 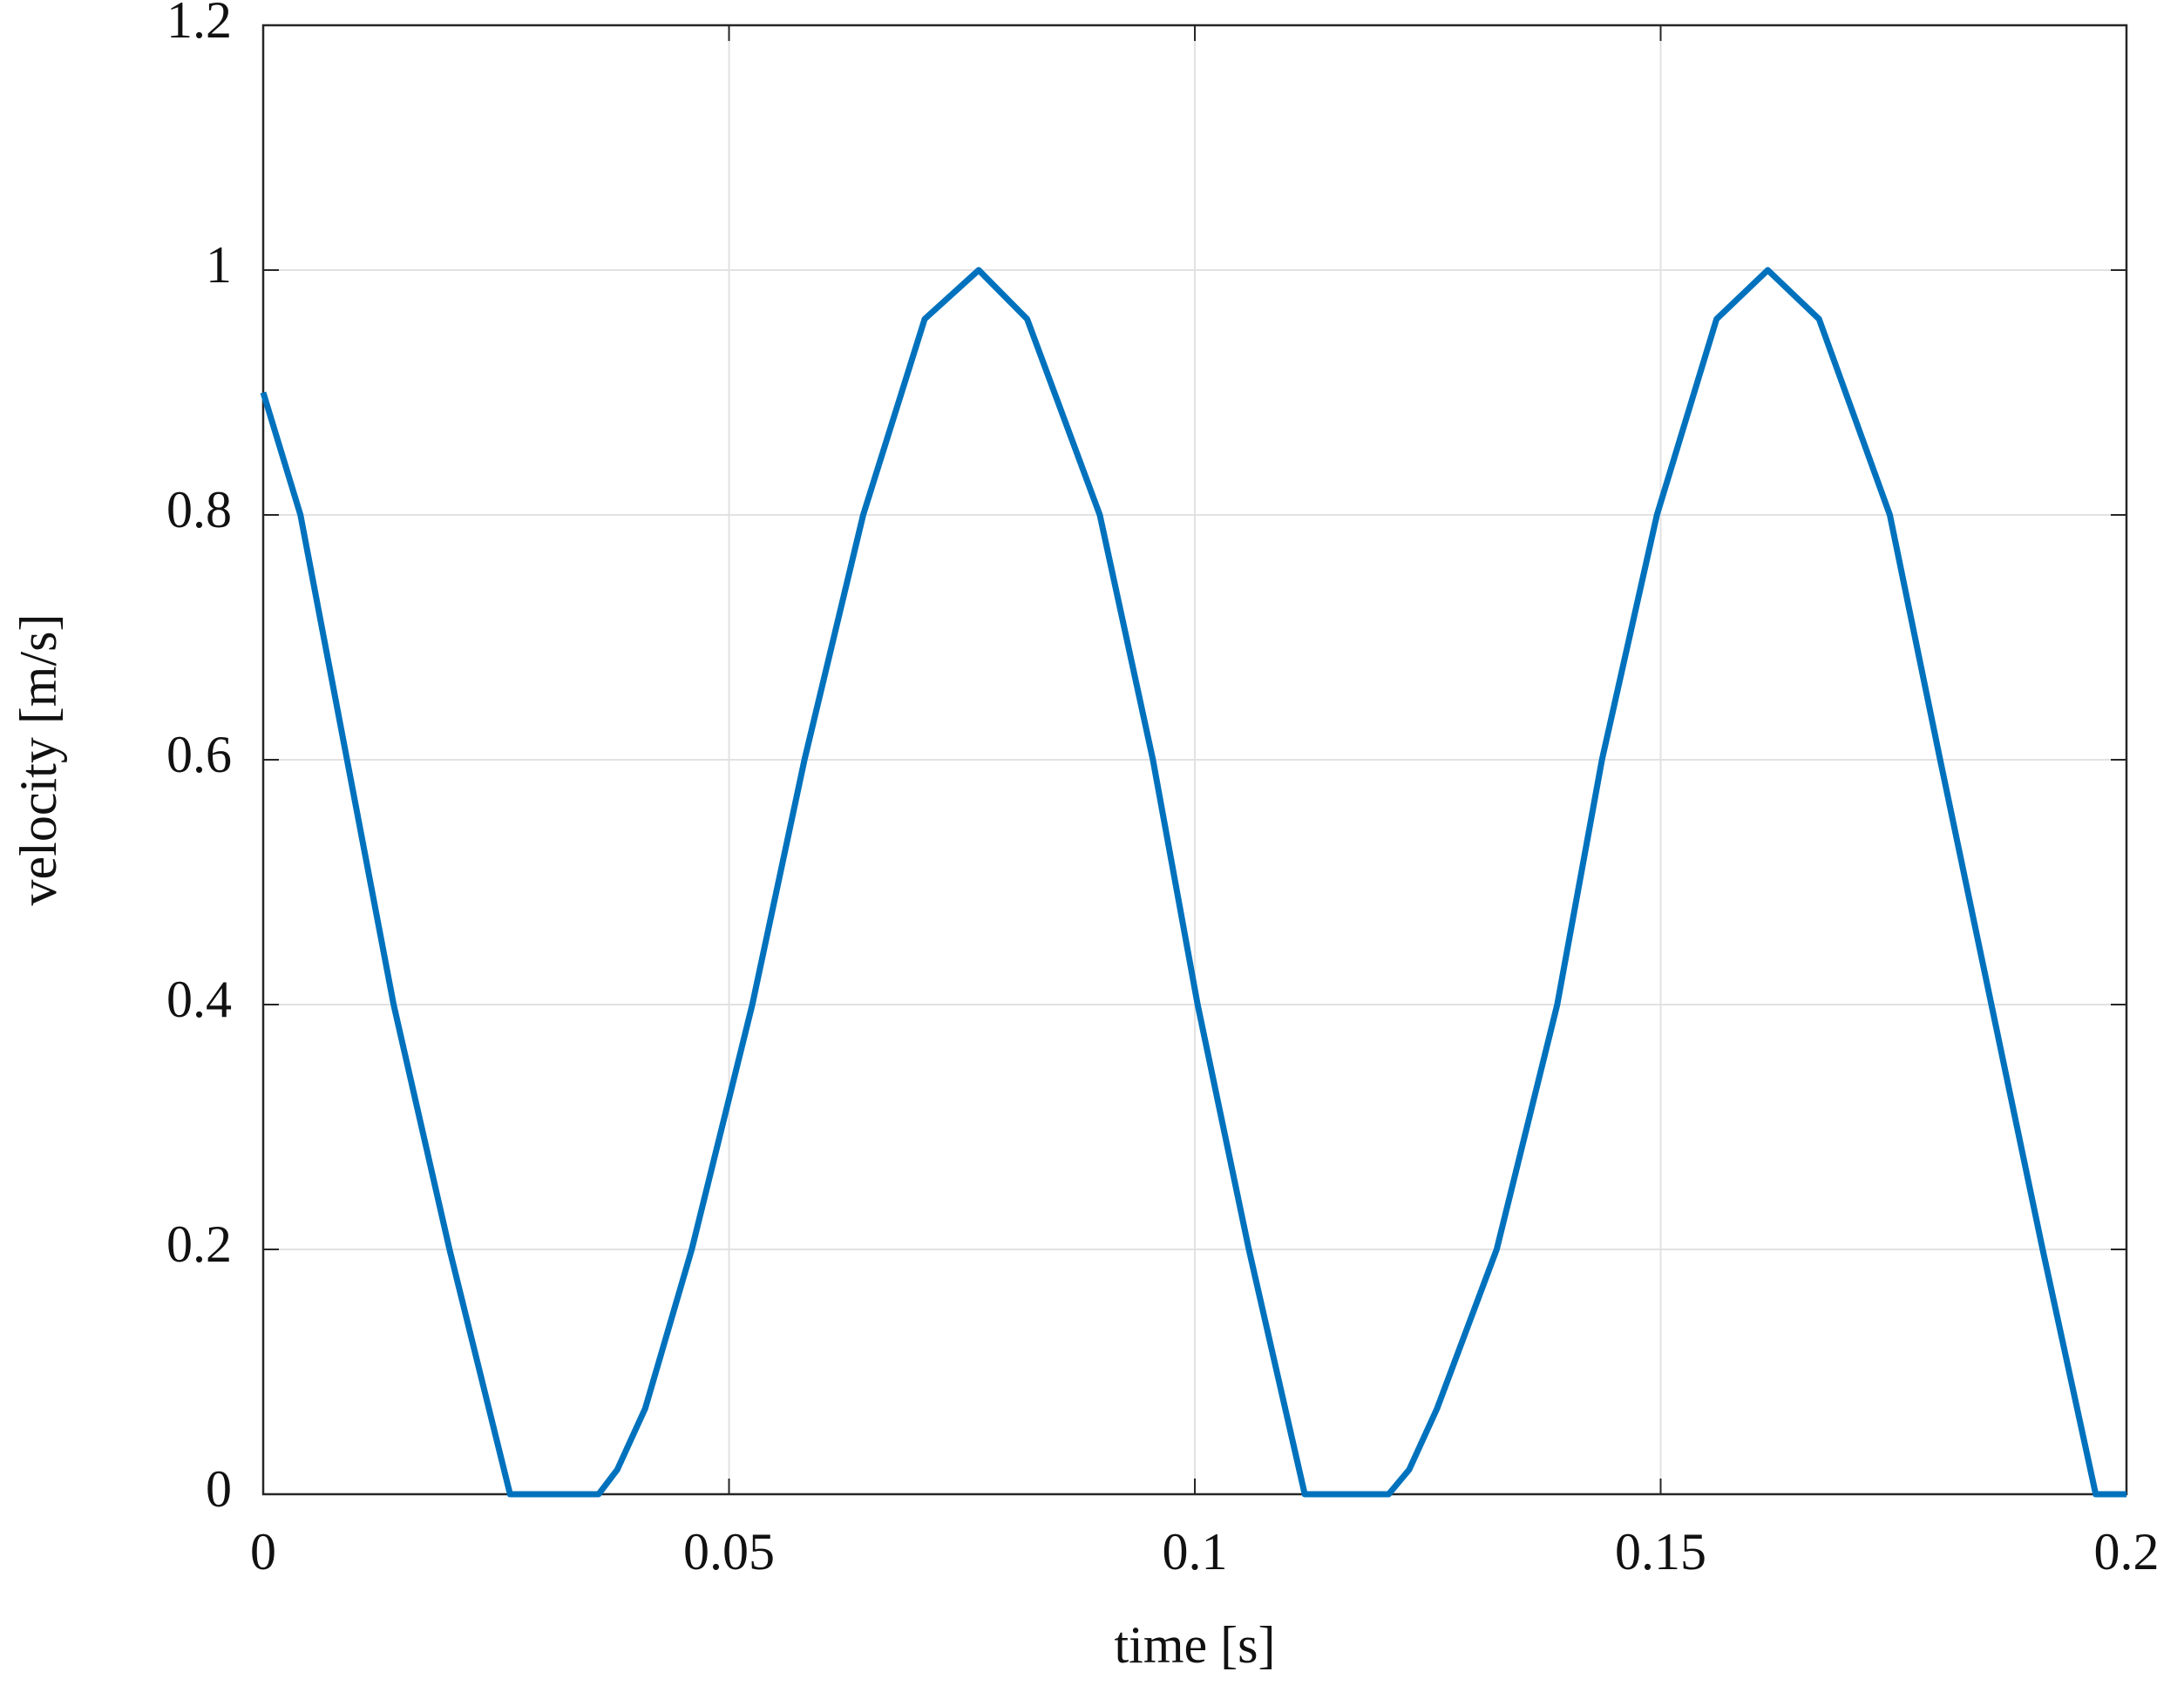 What do you see at coordinates (729, 1551) in the screenshot?
I see `x-tick-label: 0.05` at bounding box center [729, 1551].